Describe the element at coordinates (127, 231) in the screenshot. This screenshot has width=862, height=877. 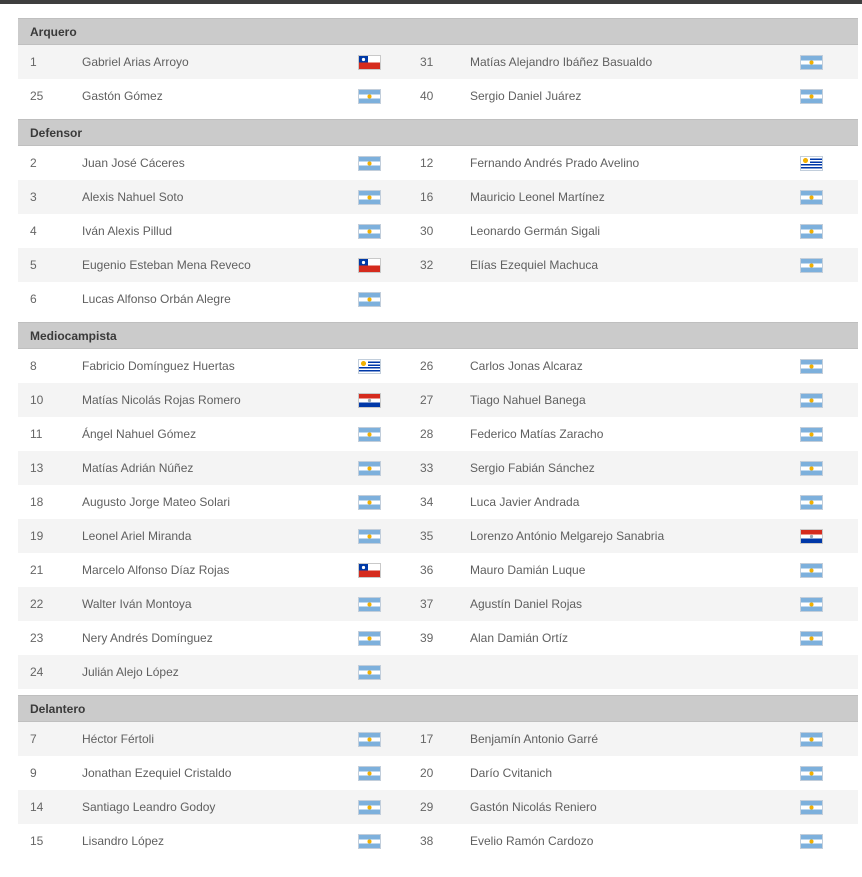
I see `player-name-link: Iván Alexis Pillud` at that location.